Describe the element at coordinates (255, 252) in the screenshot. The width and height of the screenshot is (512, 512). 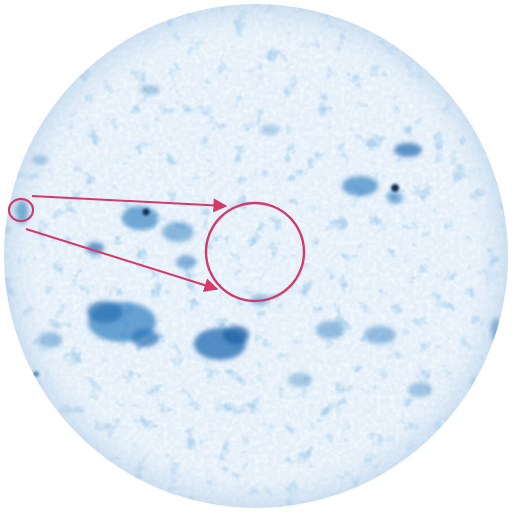
I see `zoom-highlight-circle` at that location.